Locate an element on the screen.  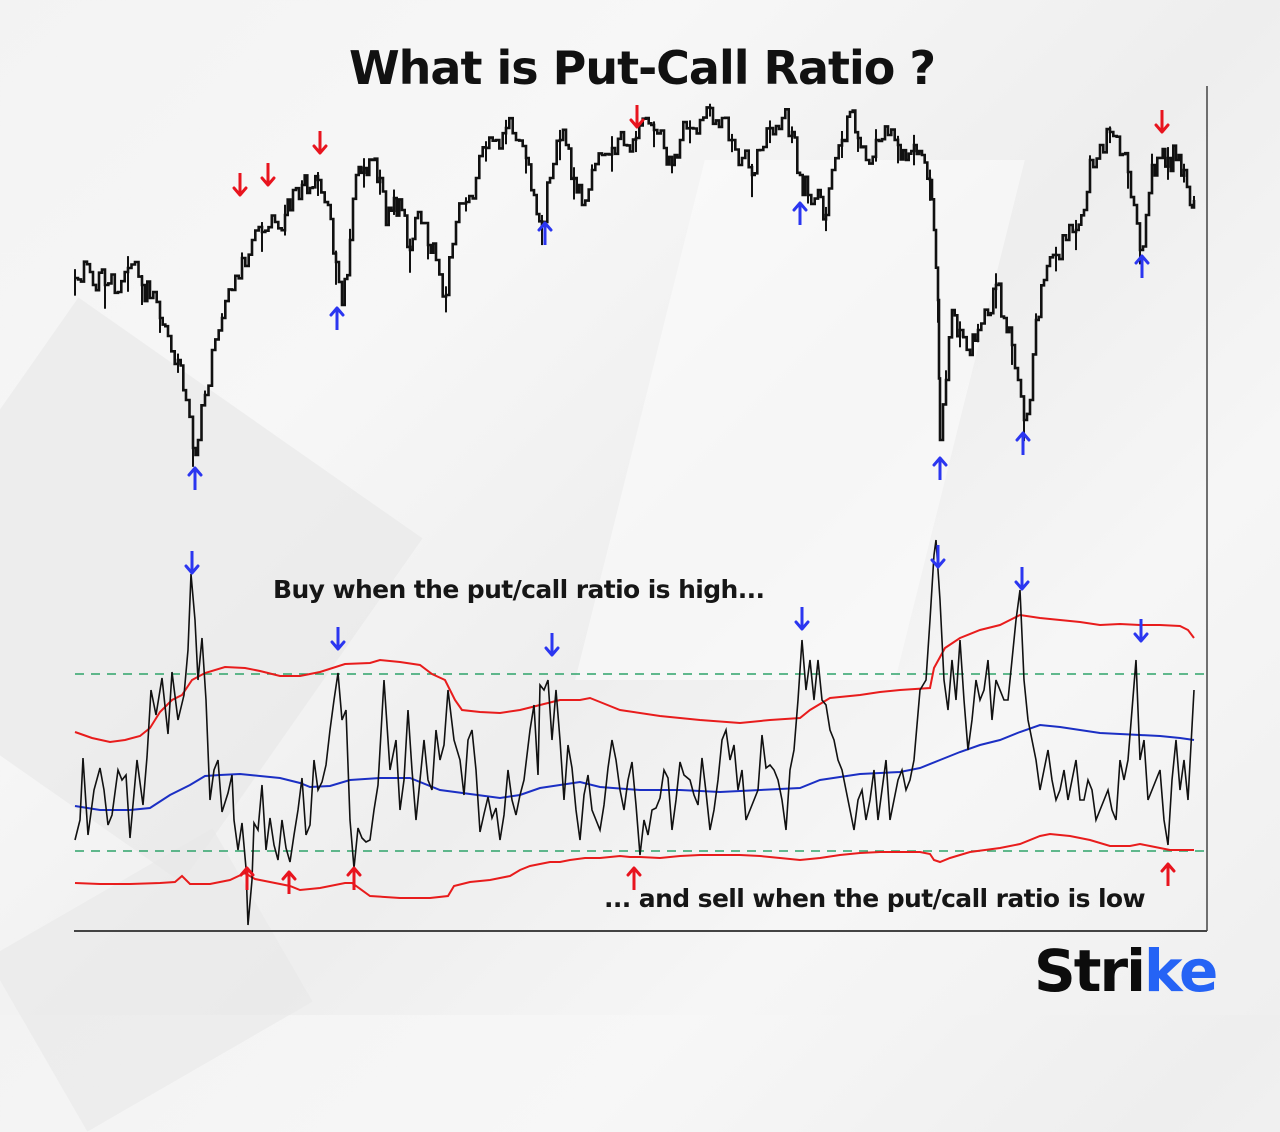
strike-logo: Strike is located at coordinates (1126, 971).